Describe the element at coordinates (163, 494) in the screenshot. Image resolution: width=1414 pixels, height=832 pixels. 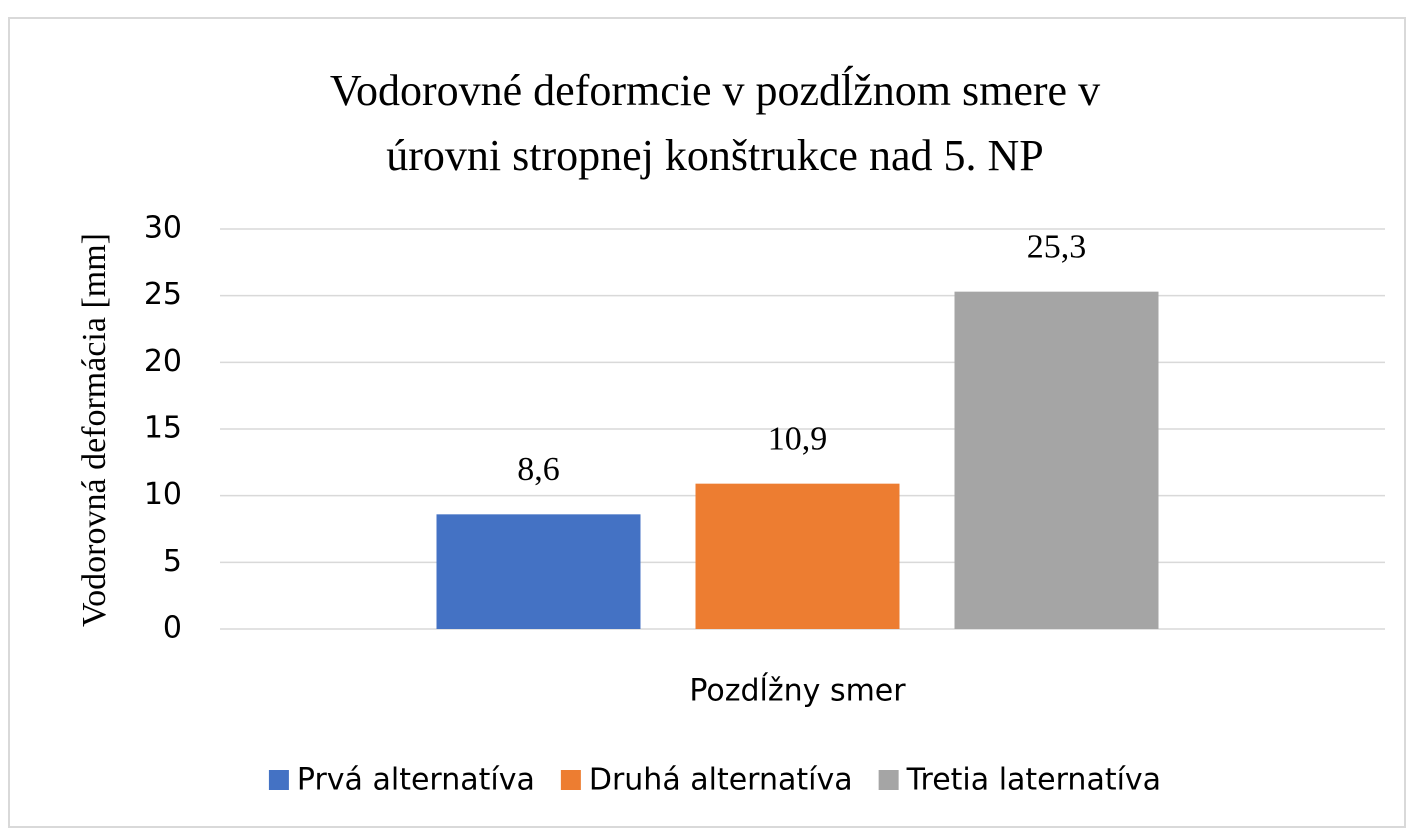
I see `y-tick-label: 10` at that location.